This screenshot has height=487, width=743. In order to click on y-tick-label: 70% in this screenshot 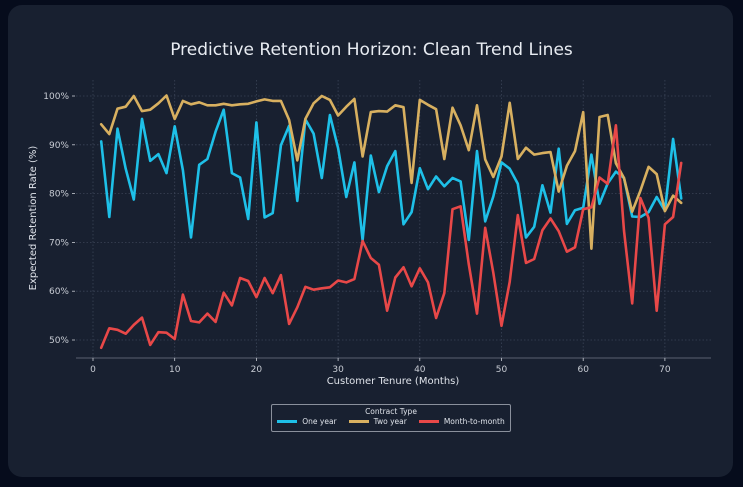, I will do `click(59, 243)`.